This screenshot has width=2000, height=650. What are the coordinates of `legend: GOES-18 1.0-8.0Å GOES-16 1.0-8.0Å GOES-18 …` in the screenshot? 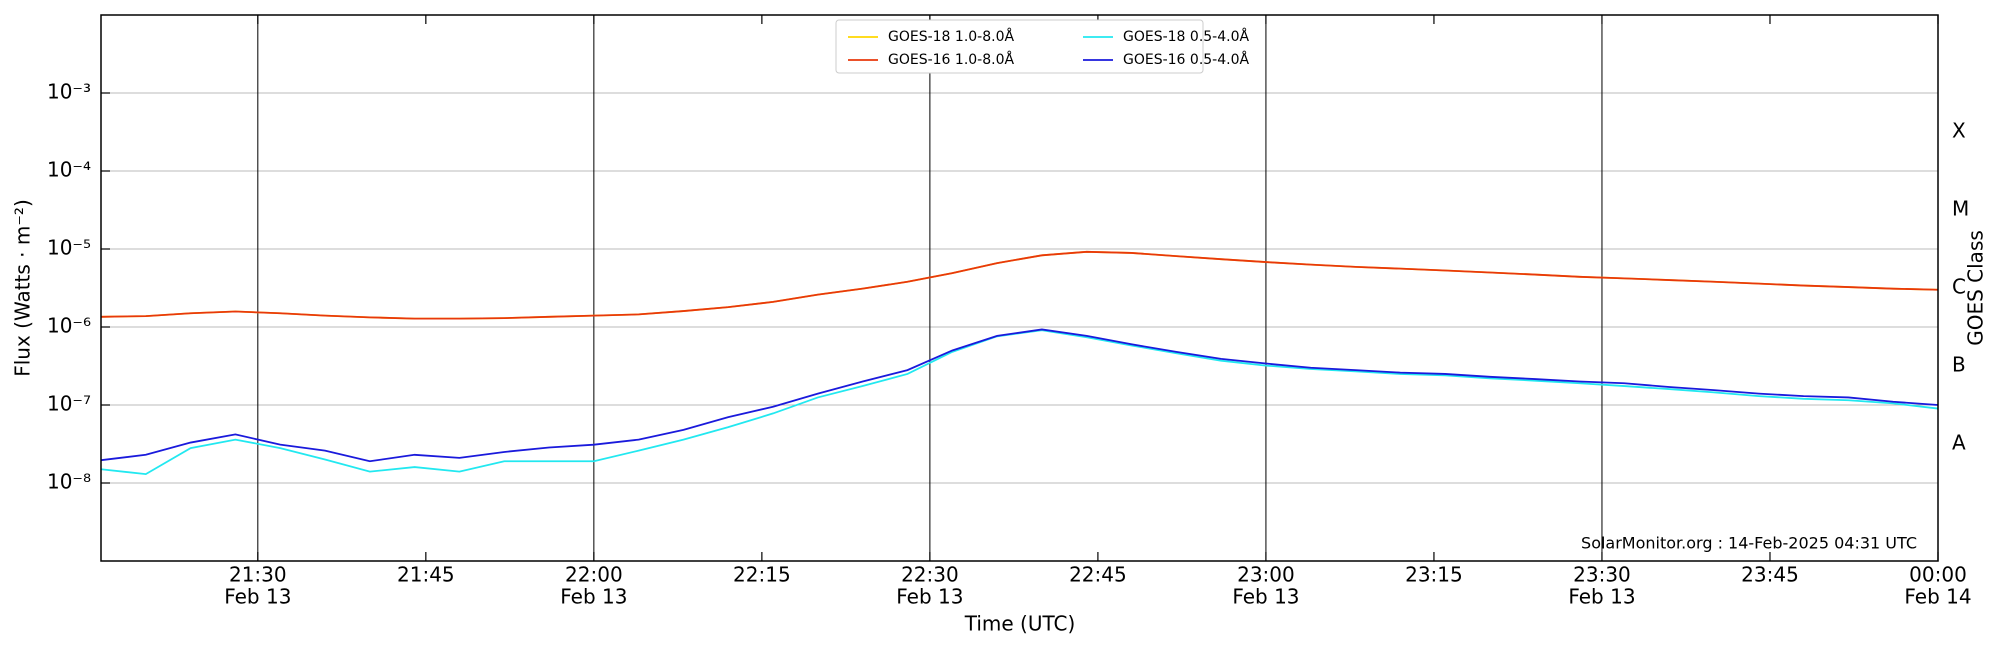 It's located at (1048, 48).